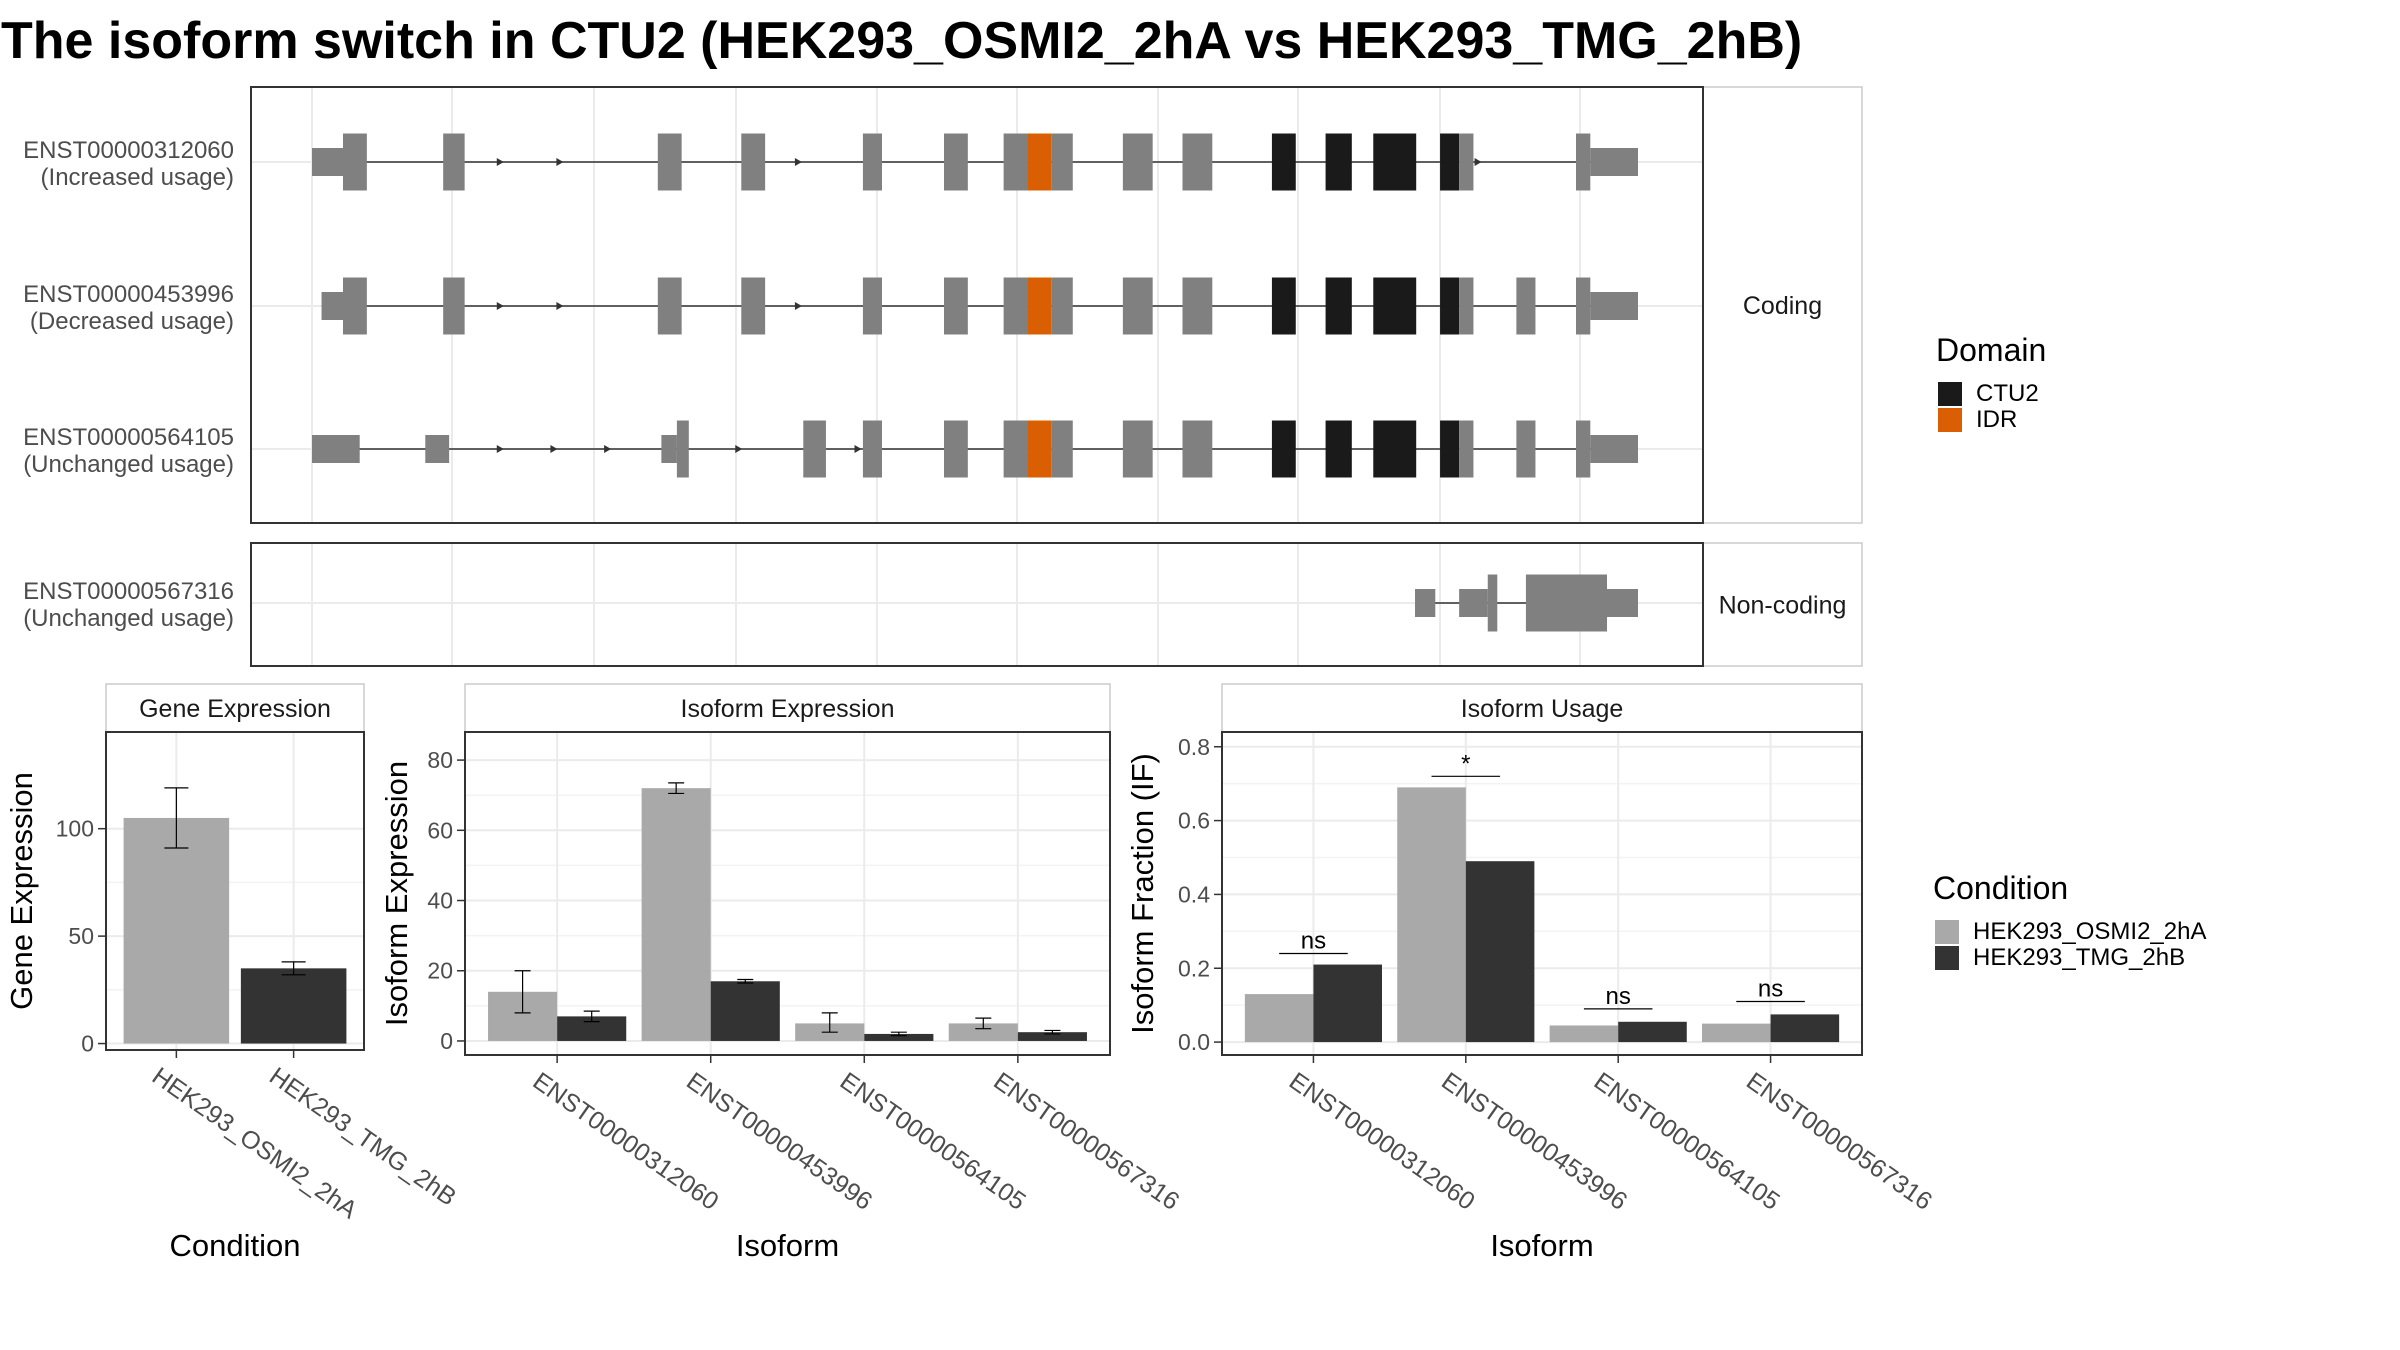 This screenshot has height=1350, width=2400. Describe the element at coordinates (396, 893) in the screenshot. I see `y-axis-title: Isoform Expression` at that location.